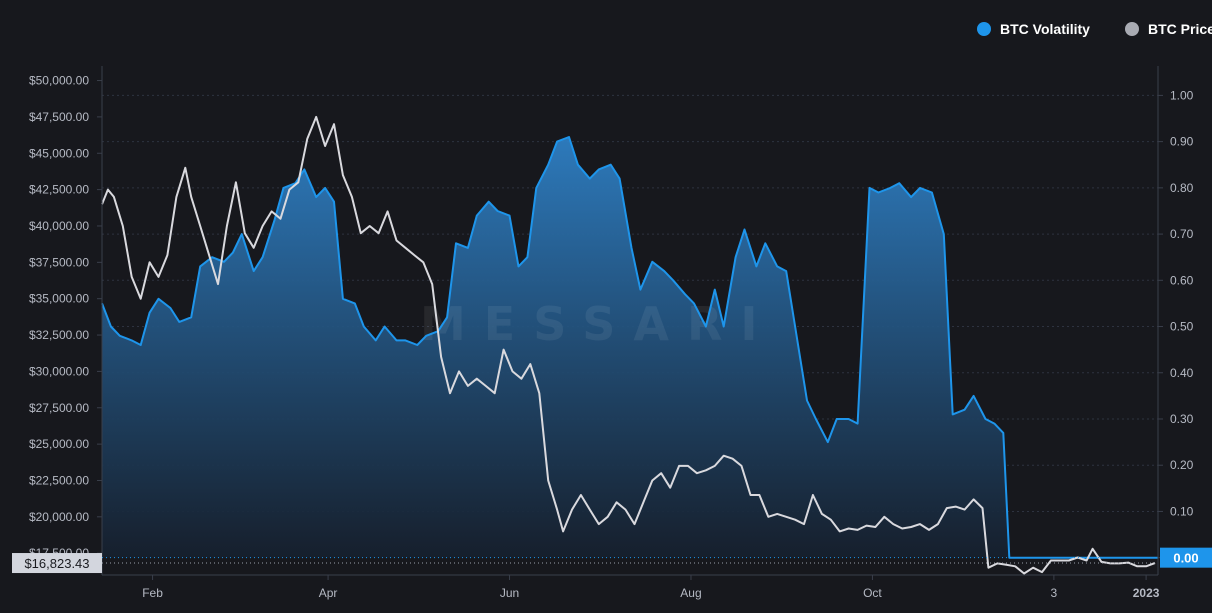 The width and height of the screenshot is (1212, 613). What do you see at coordinates (1182, 280) in the screenshot?
I see `right-axis-tick-label: 0.60` at bounding box center [1182, 280].